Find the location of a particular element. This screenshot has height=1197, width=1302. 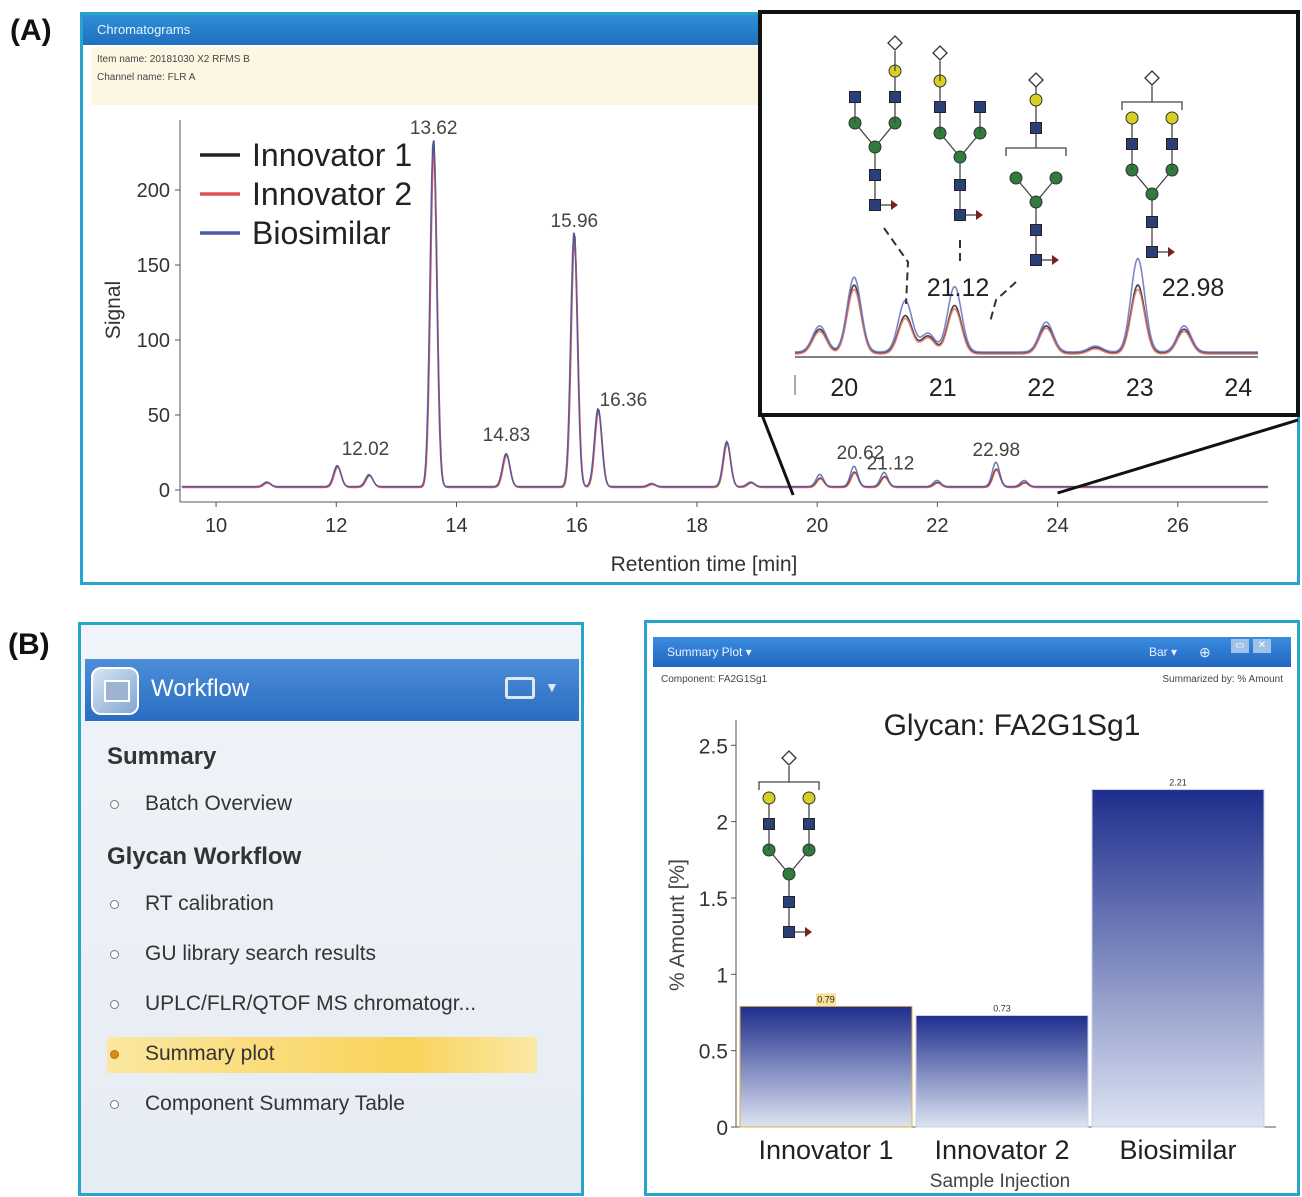

inset-x-tick-label: 24 is located at coordinates (1238, 388).